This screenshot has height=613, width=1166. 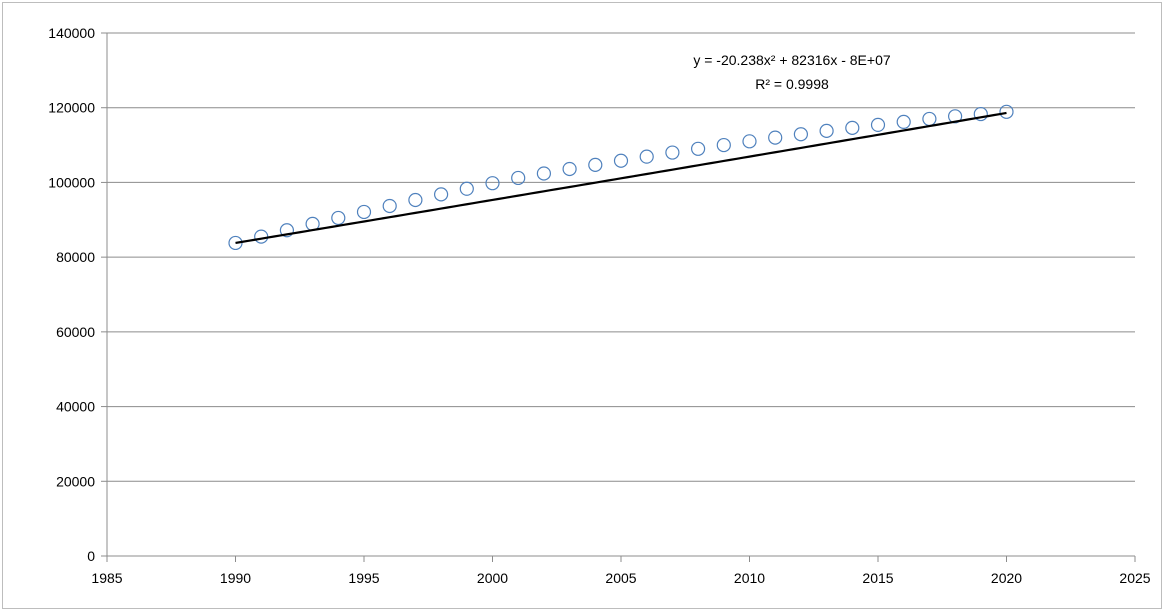 What do you see at coordinates (1006, 578) in the screenshot?
I see `x-tick-label: 2020` at bounding box center [1006, 578].